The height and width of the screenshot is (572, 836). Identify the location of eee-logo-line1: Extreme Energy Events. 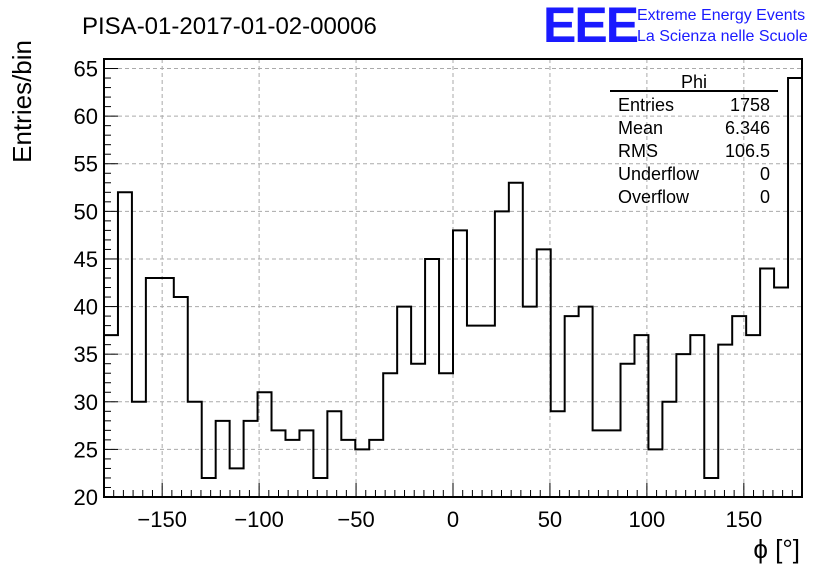
(721, 15).